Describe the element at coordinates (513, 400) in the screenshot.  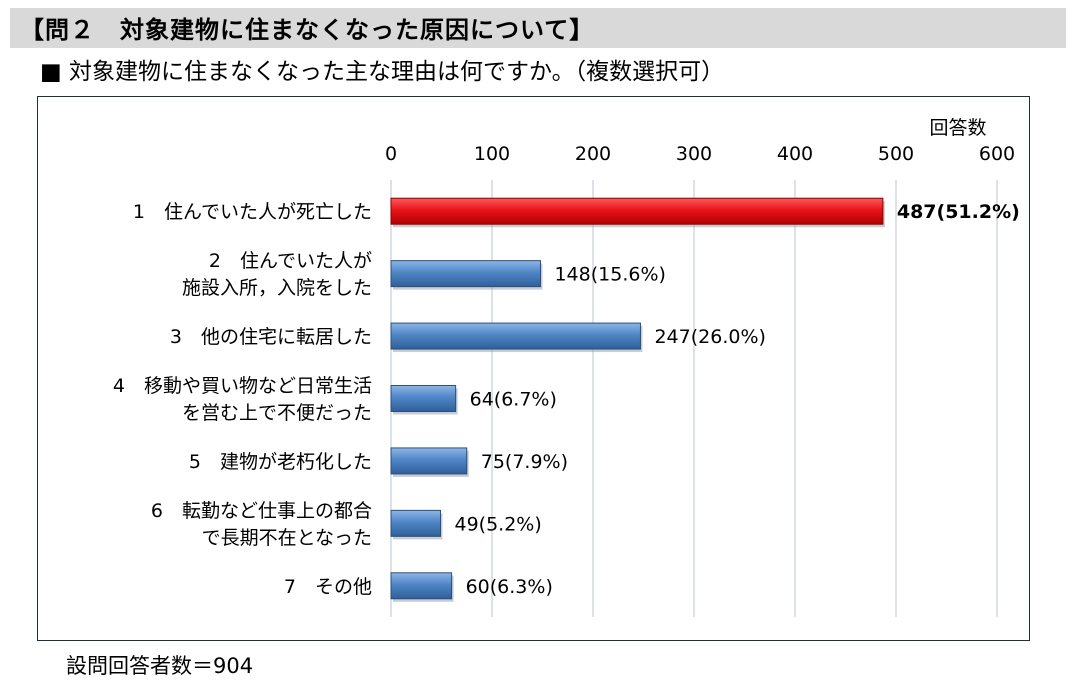
I see `data-label: 64(6.7%)` at that location.